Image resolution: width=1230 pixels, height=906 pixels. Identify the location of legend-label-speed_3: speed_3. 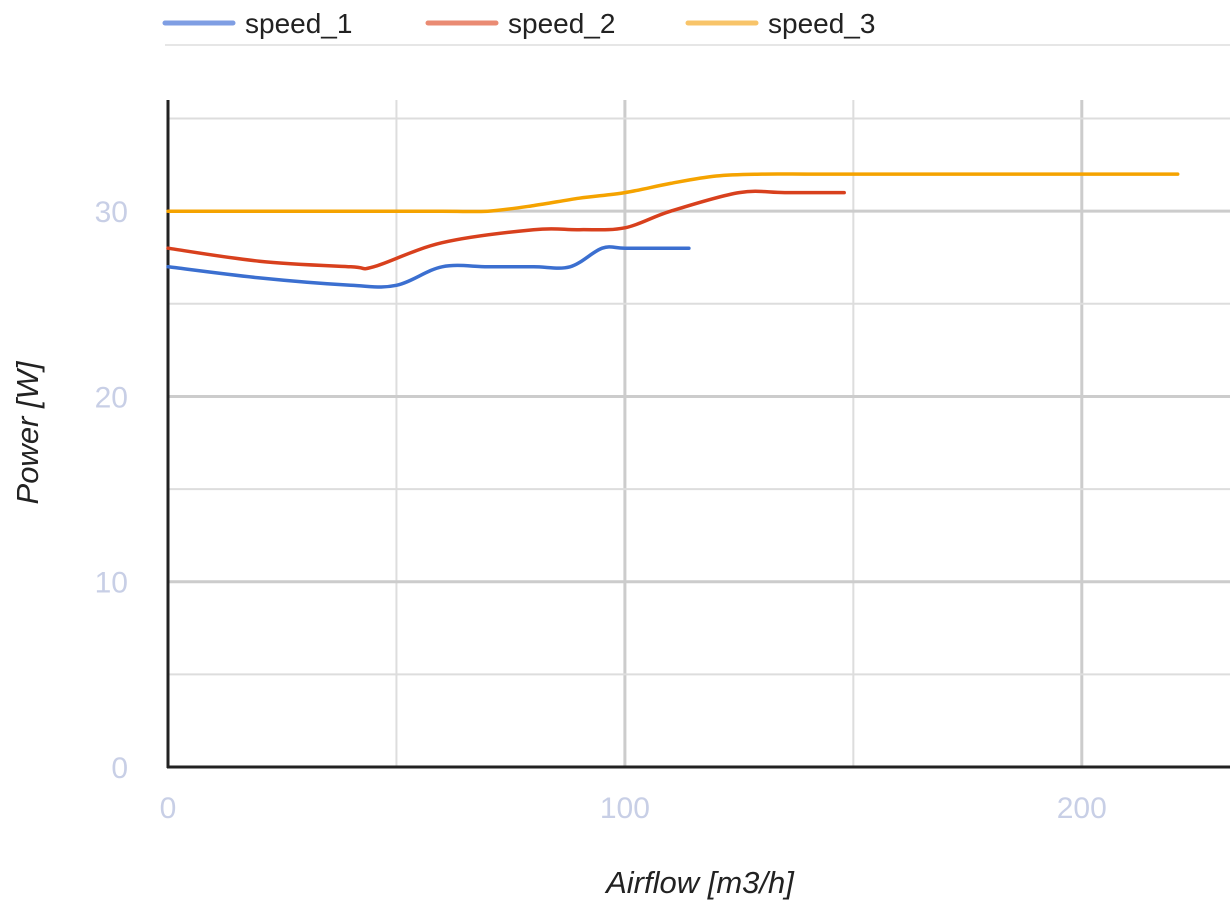
(821, 23).